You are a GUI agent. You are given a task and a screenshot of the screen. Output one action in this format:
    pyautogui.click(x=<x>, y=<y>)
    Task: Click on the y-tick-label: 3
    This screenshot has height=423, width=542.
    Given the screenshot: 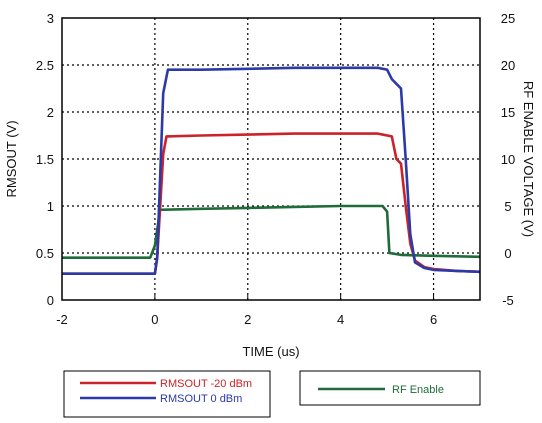 What is the action you would take?
    pyautogui.click(x=50, y=18)
    